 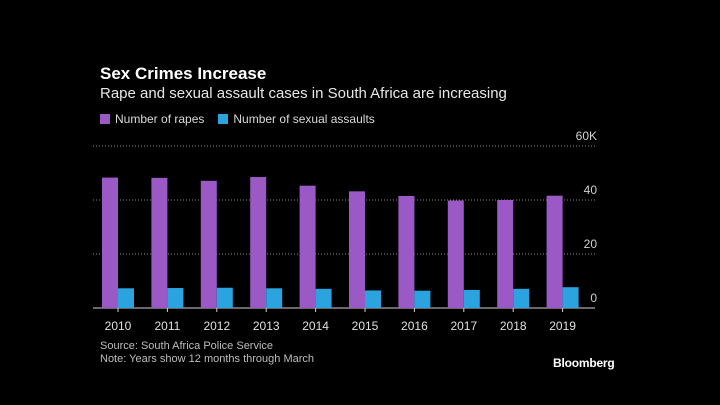 What do you see at coordinates (513, 326) in the screenshot?
I see `x-tick-label: 2018` at bounding box center [513, 326].